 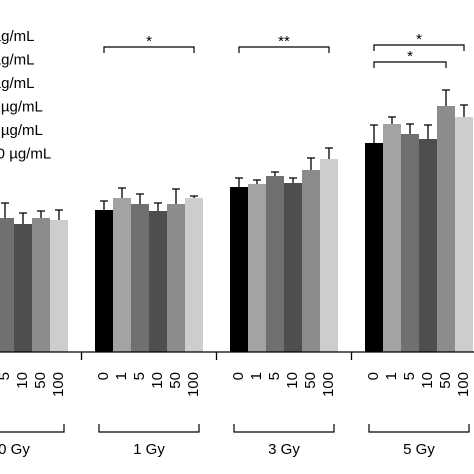 What do you see at coordinates (15, 449) in the screenshot?
I see `group-label: 0 Gy` at bounding box center [15, 449].